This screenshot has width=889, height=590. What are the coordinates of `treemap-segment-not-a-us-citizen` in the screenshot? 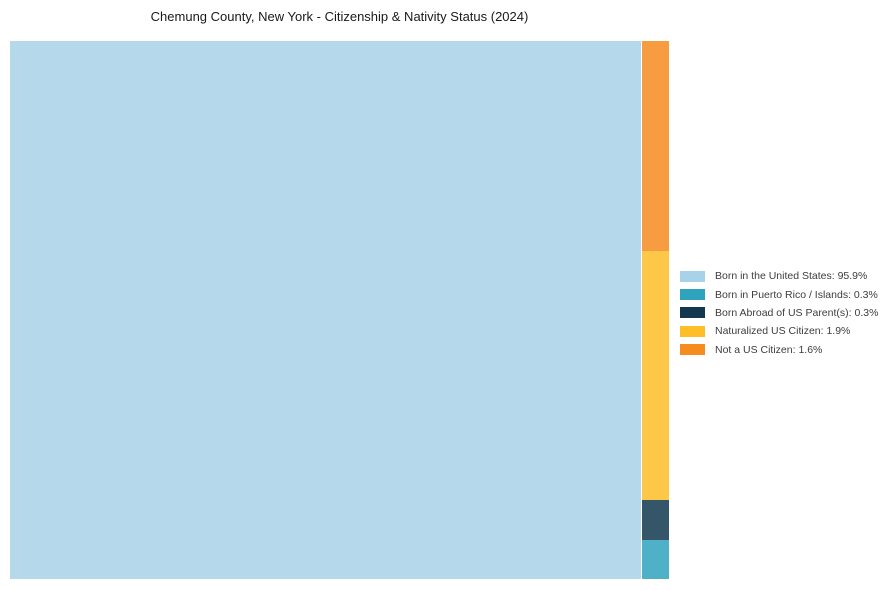 It's located at (655, 146).